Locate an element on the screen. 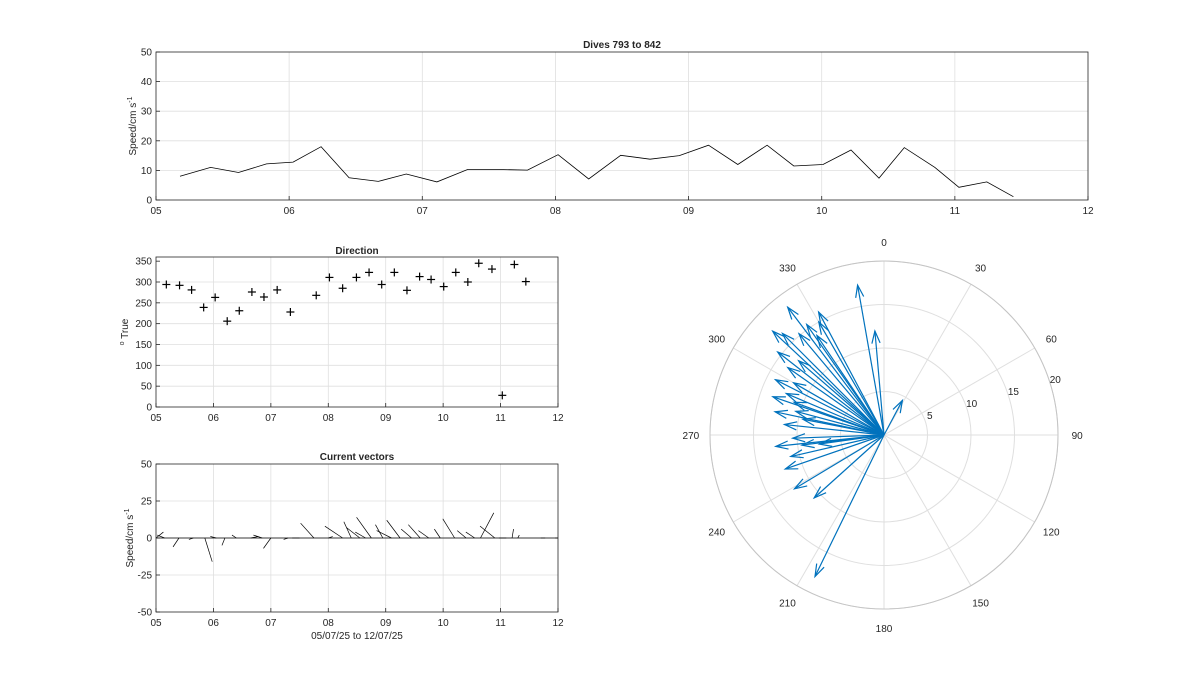  speed-xtick-label: 10 is located at coordinates (822, 211).